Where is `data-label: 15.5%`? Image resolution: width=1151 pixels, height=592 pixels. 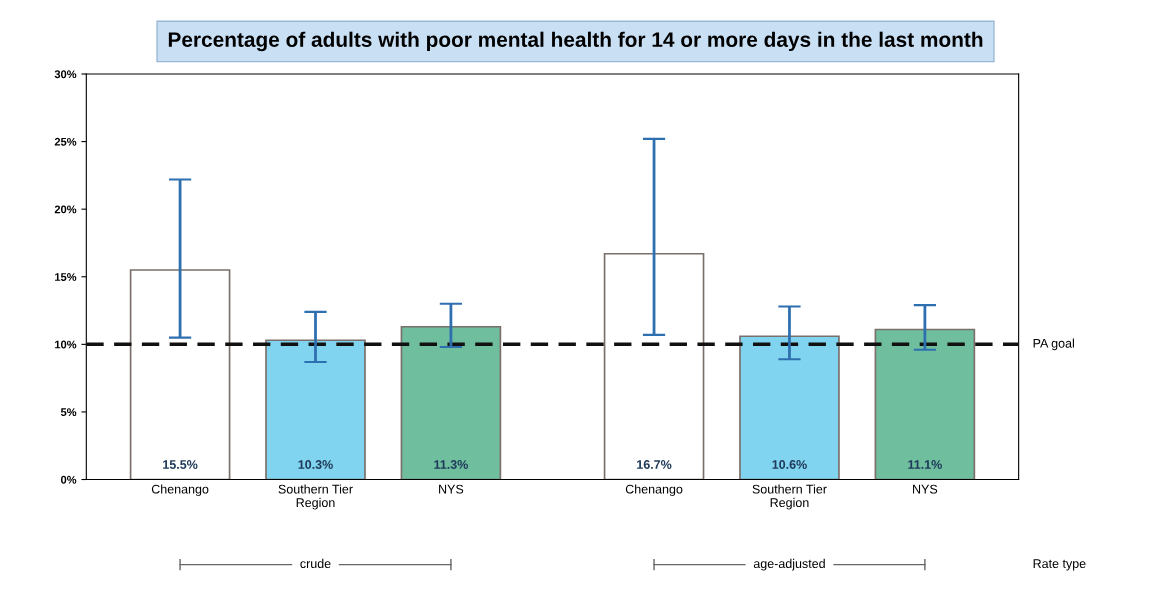
data-label: 15.5% is located at coordinates (180, 464).